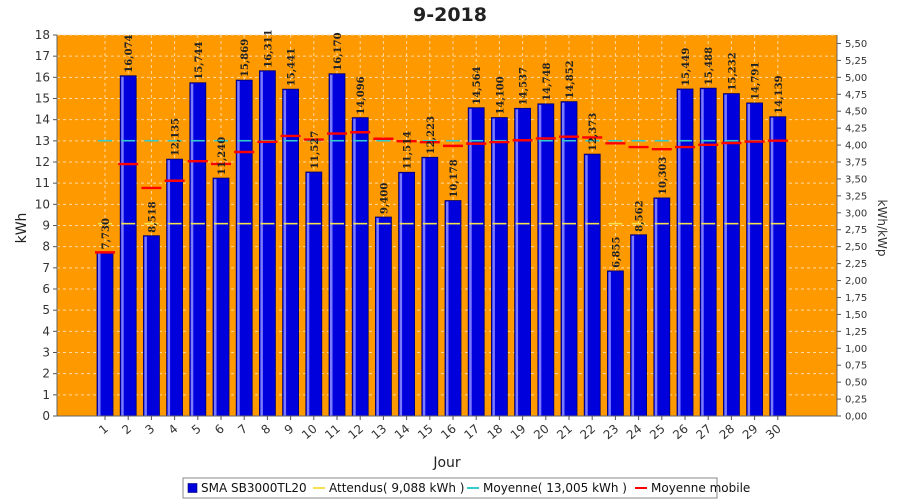 The height and width of the screenshot is (504, 900). What do you see at coordinates (856, 281) in the screenshot?
I see `y2-tick-label: 2,00` at bounding box center [856, 281].